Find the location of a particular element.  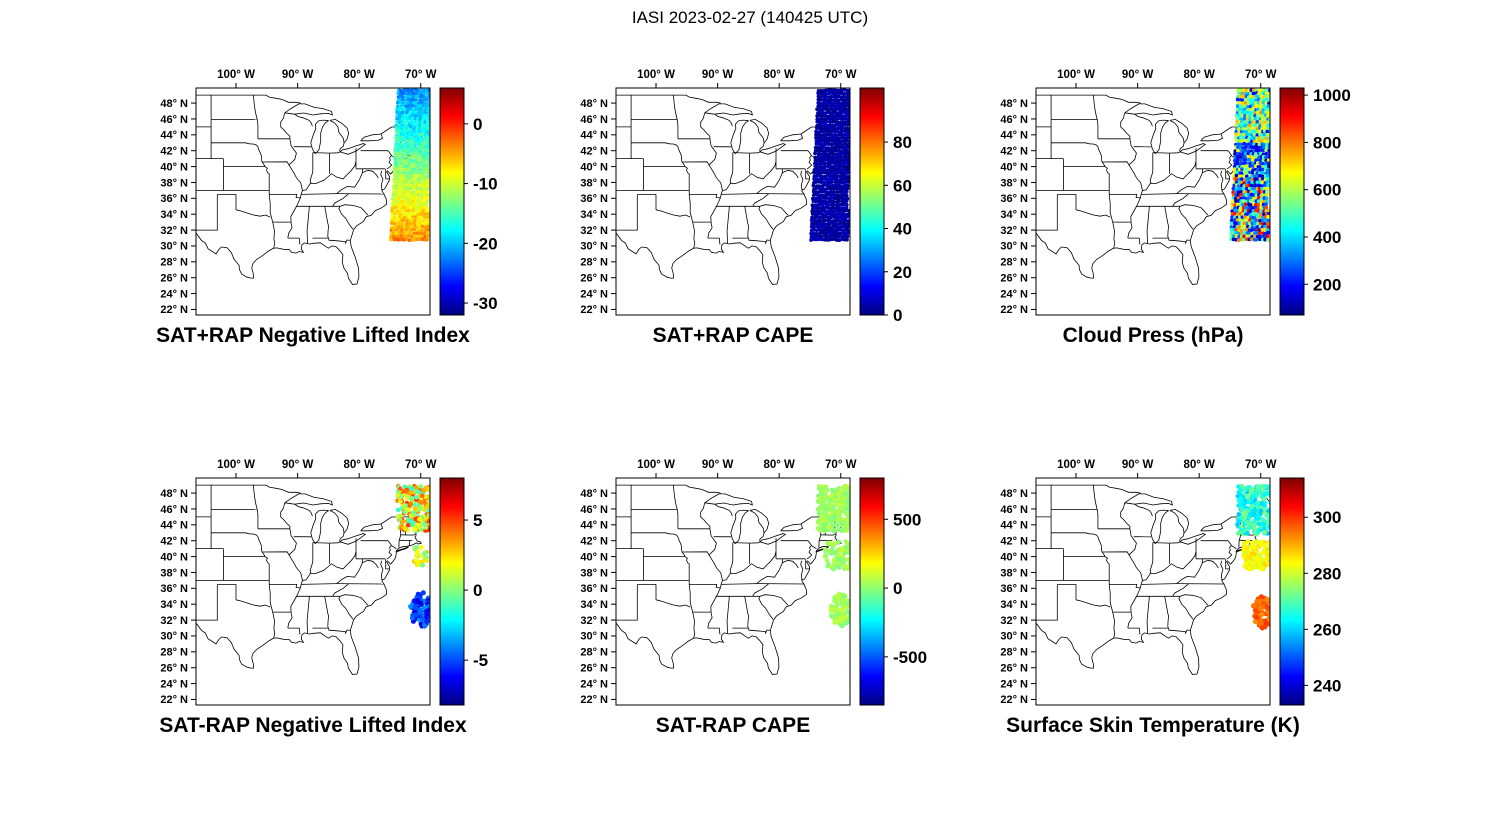

colorbar-tick-label: 280 is located at coordinates (1327, 573).